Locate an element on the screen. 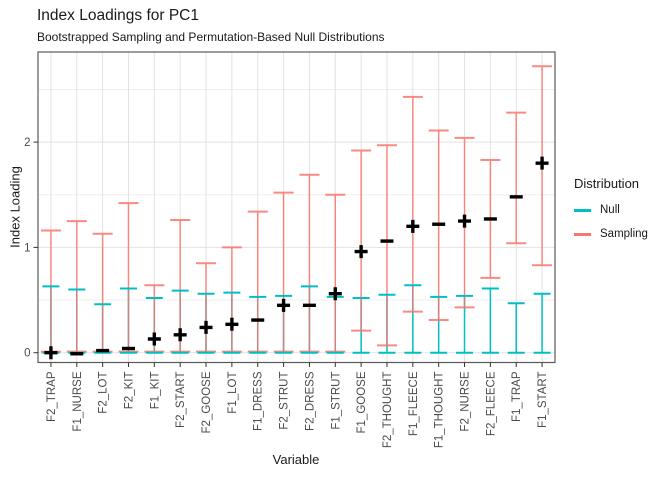 Image resolution: width=672 pixels, height=480 pixels. legend-key-sampling-line is located at coordinates (582, 234).